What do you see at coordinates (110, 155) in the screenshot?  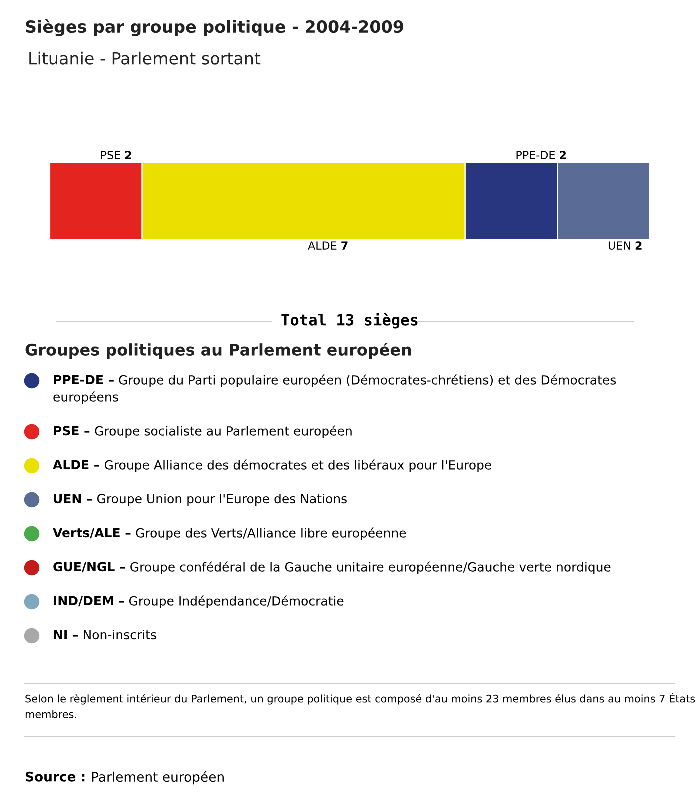 I see `series-label: PSE` at bounding box center [110, 155].